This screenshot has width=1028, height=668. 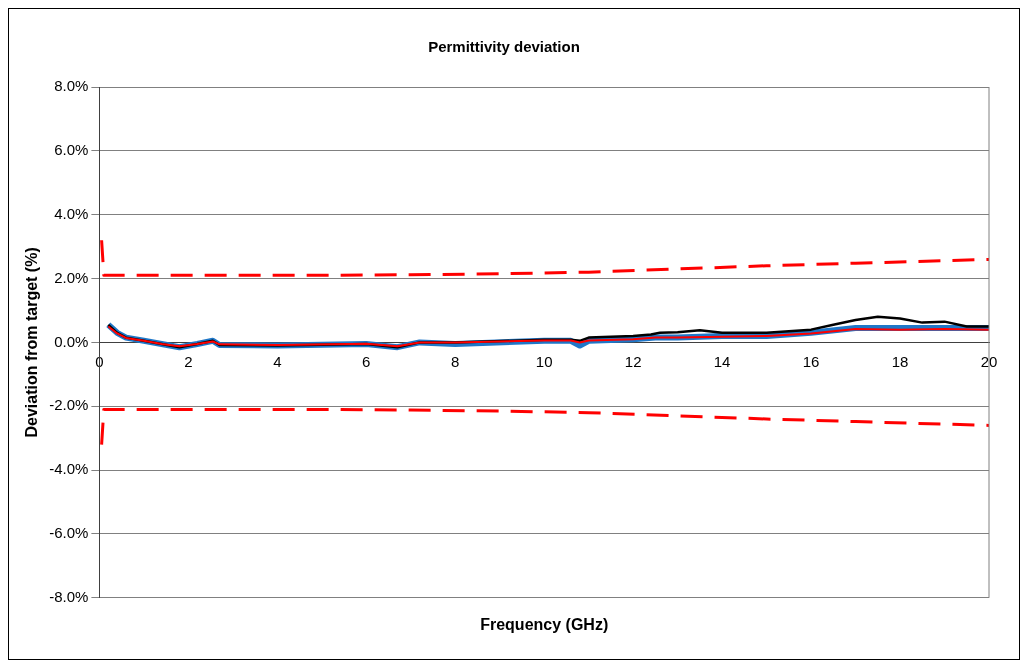 What do you see at coordinates (69, 596) in the screenshot?
I see `y-tick-label: -8.0%` at bounding box center [69, 596].